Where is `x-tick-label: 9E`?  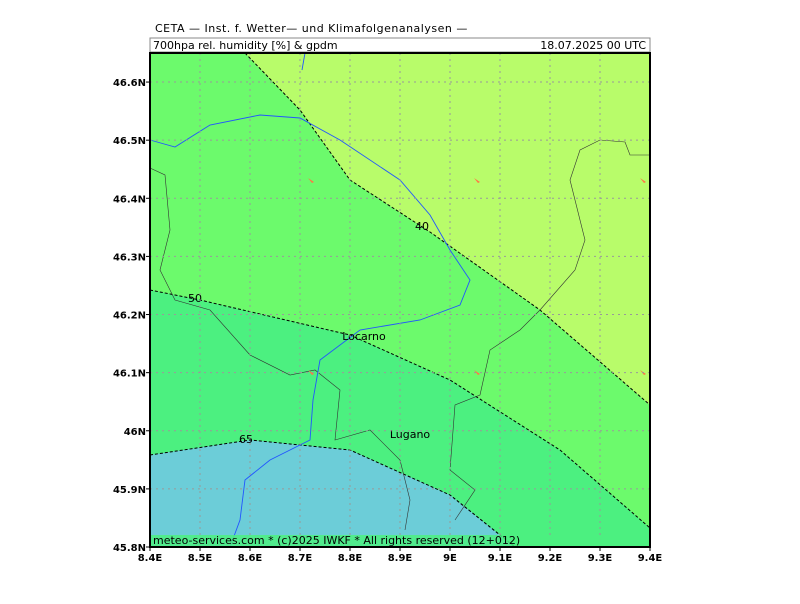 x-tick-label: 9E is located at coordinates (450, 558).